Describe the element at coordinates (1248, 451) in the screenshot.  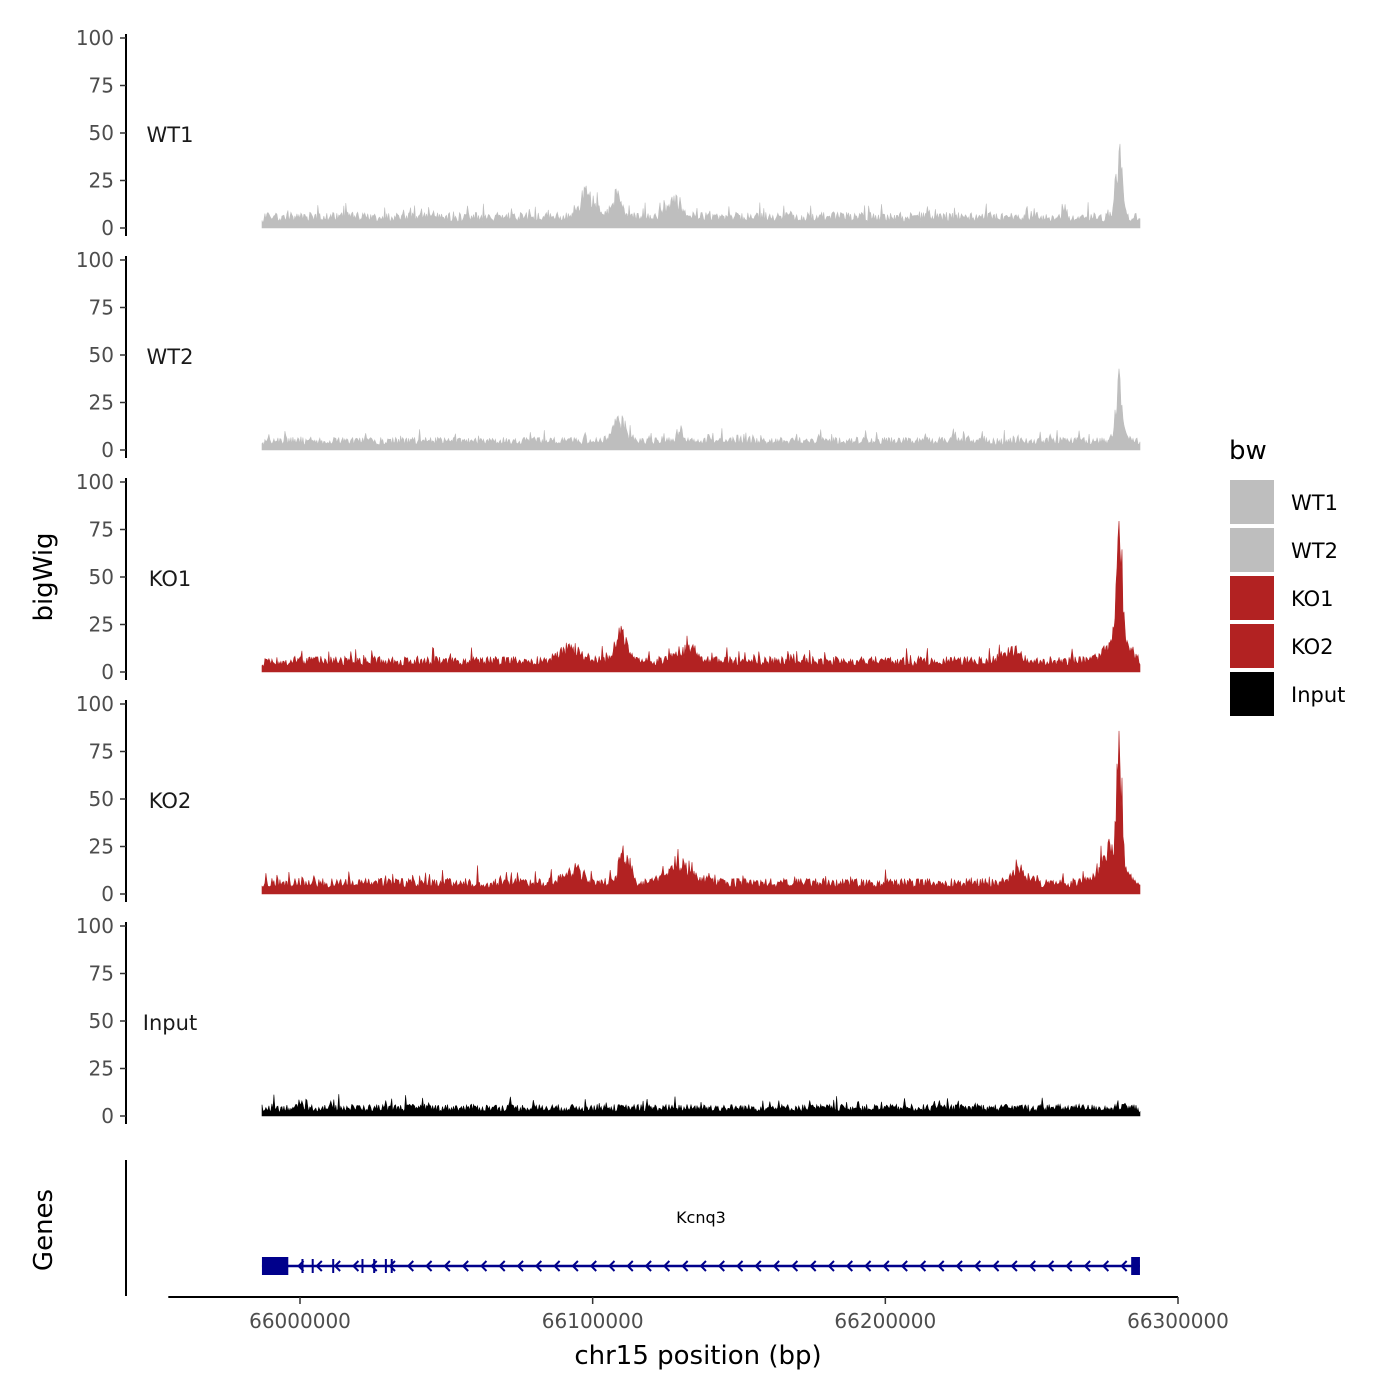
I see `legend-title: bw` at that location.